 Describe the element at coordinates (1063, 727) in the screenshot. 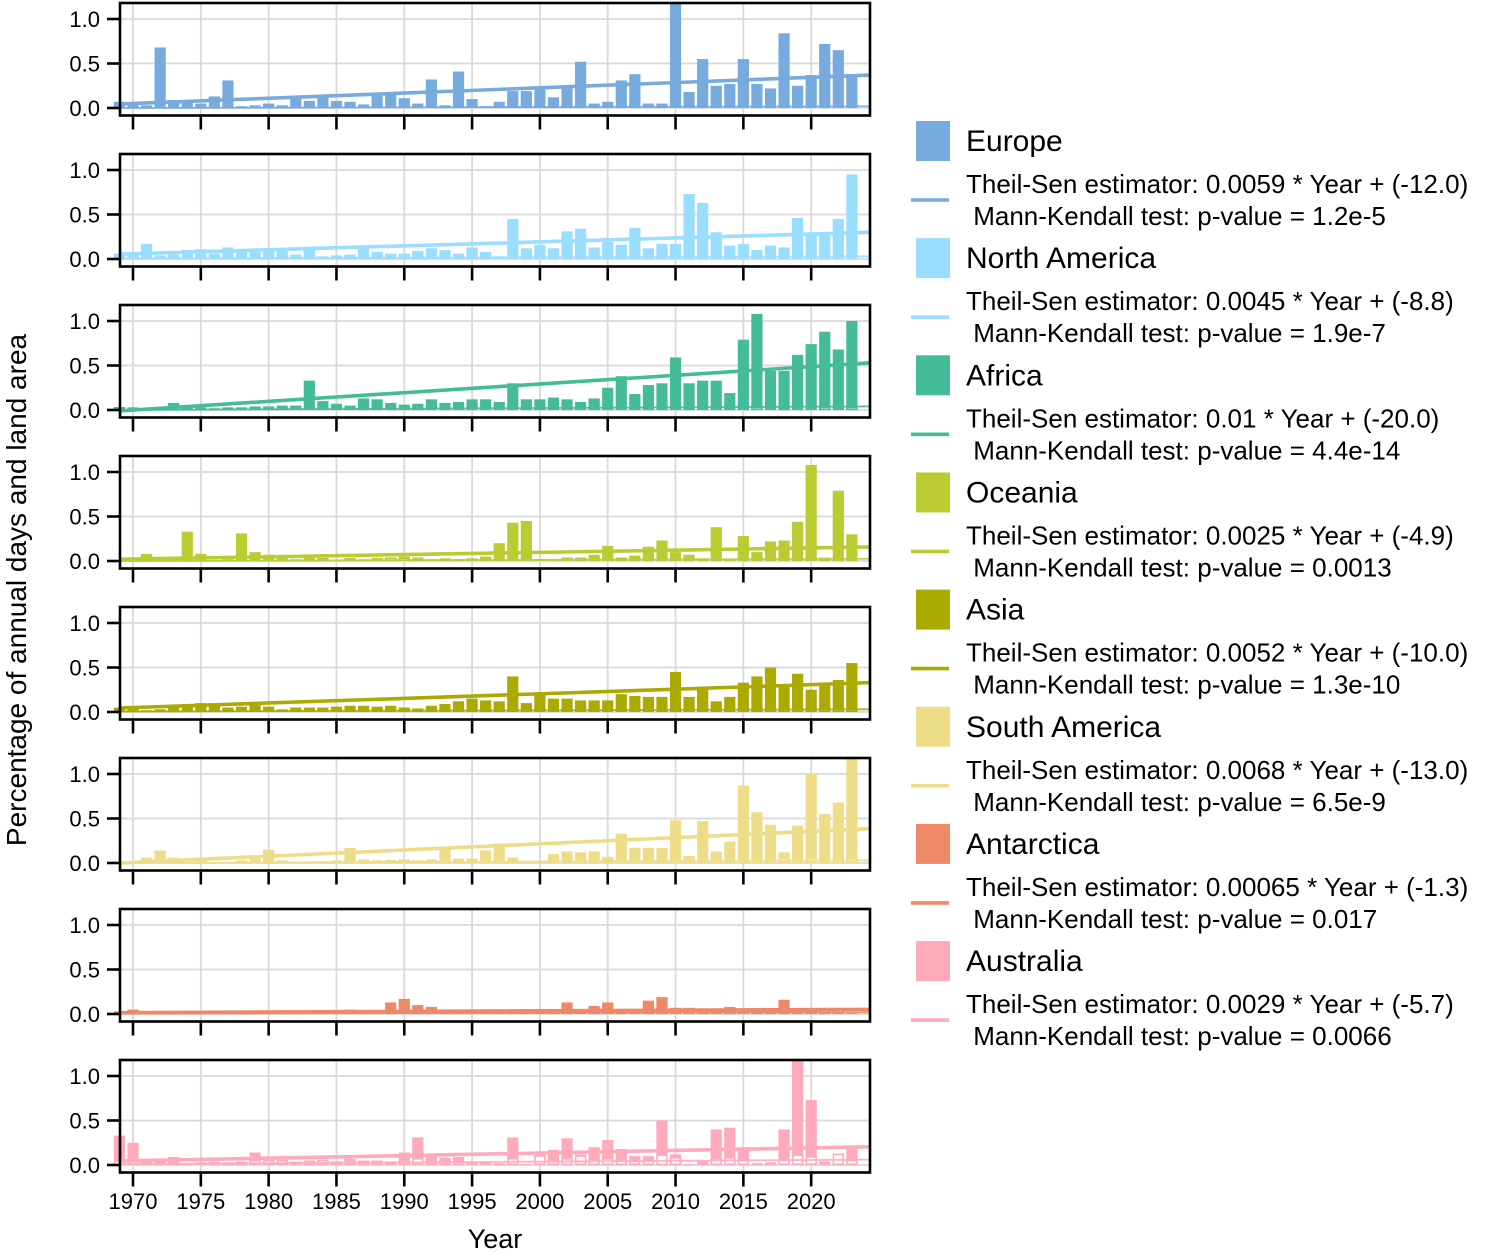

I see `legend-label: South America` at that location.